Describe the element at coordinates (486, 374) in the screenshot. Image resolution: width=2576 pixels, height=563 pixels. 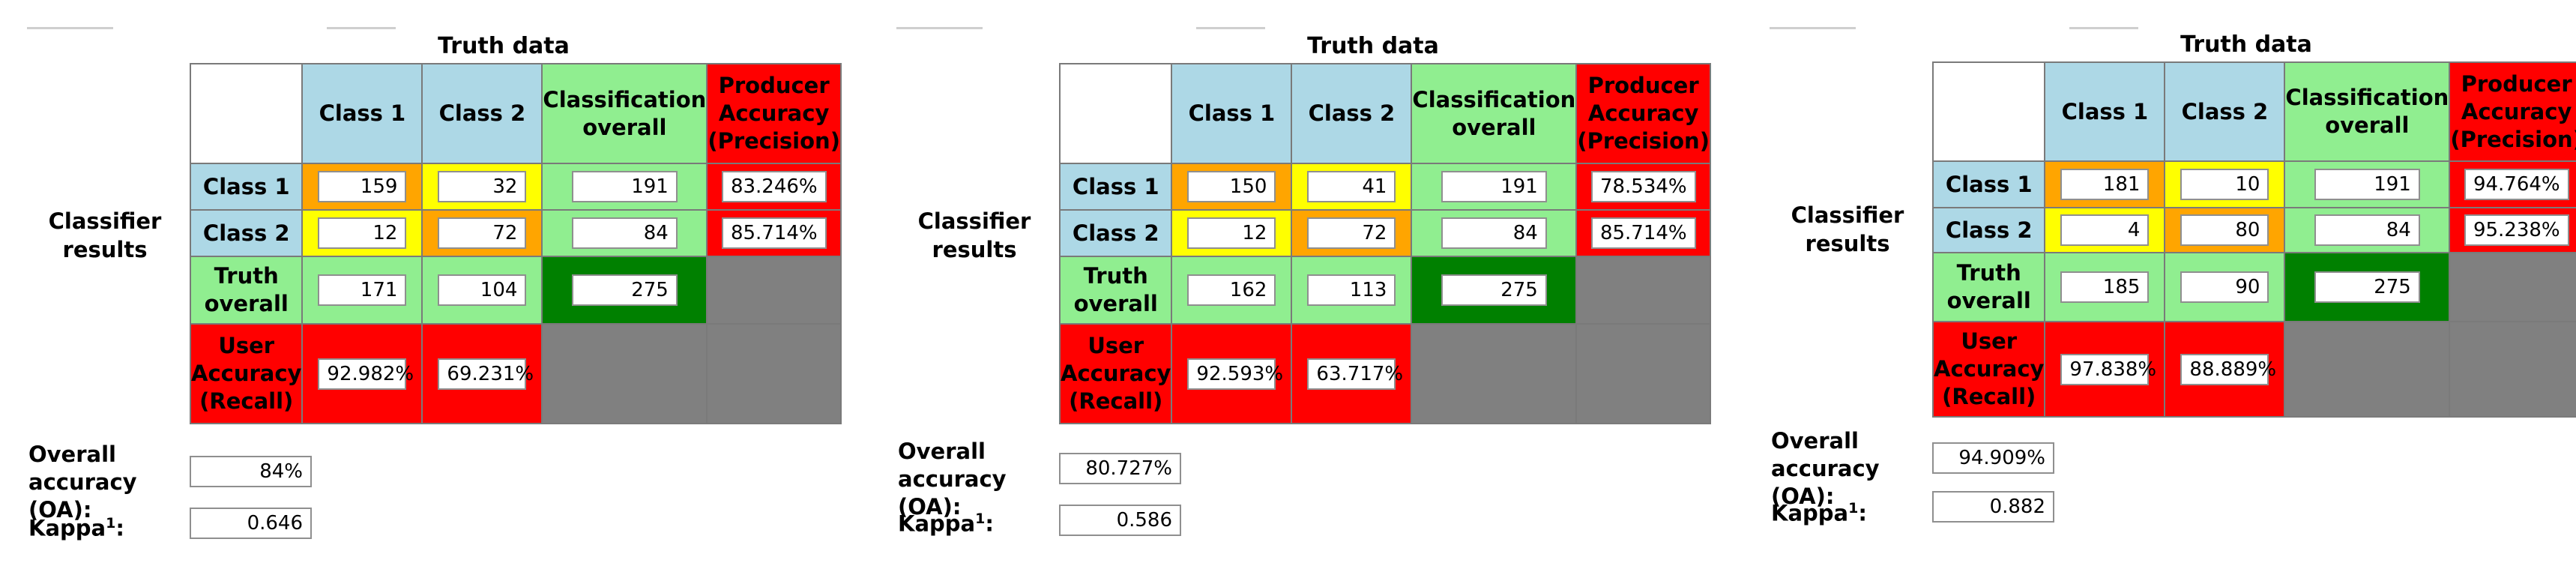
I see `value-field: 69.231%` at that location.